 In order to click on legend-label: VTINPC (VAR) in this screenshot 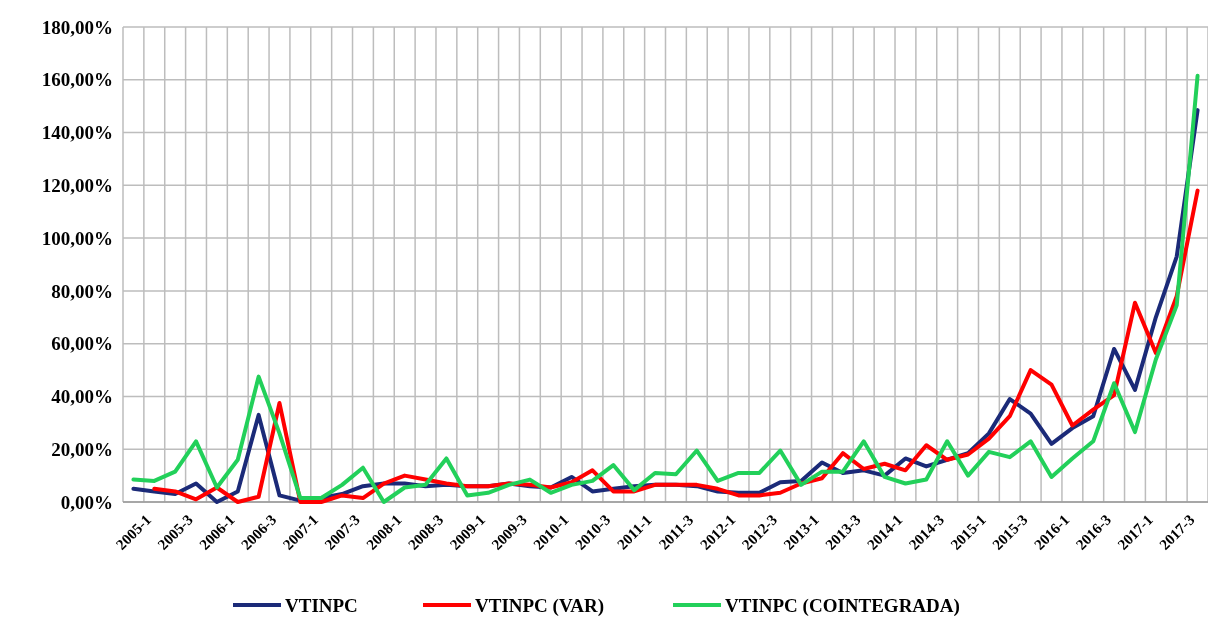, I will do `click(539, 605)`.